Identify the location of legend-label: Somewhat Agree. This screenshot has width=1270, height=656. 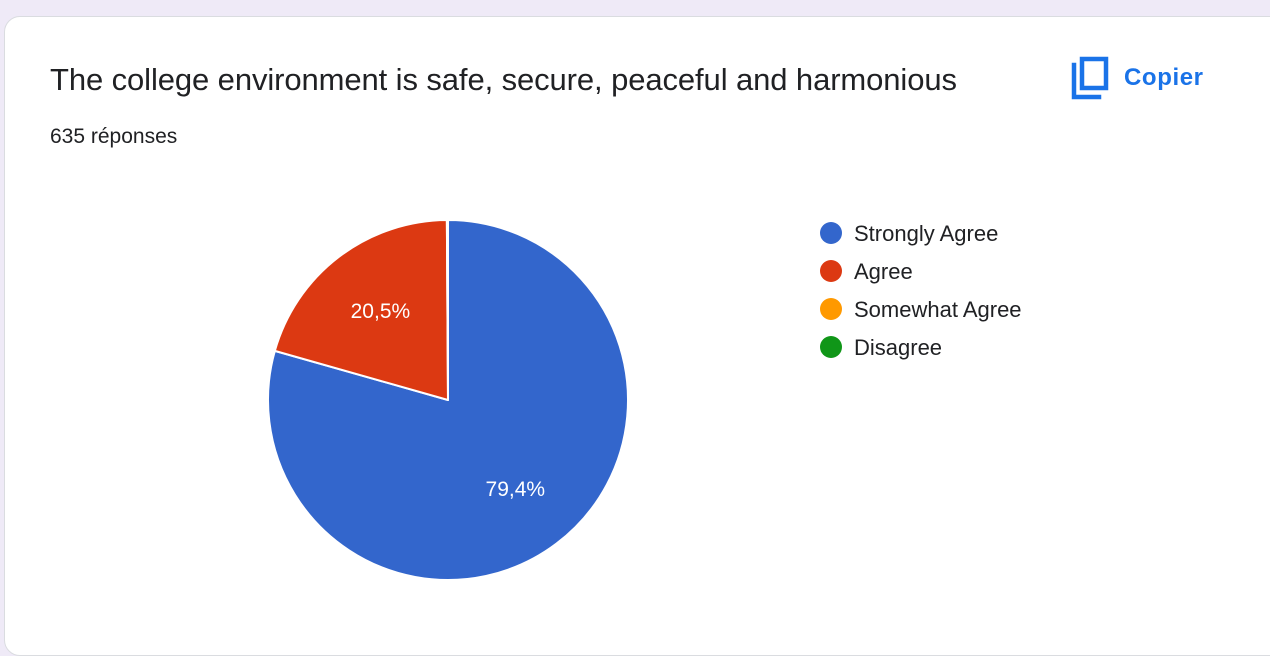
(938, 309).